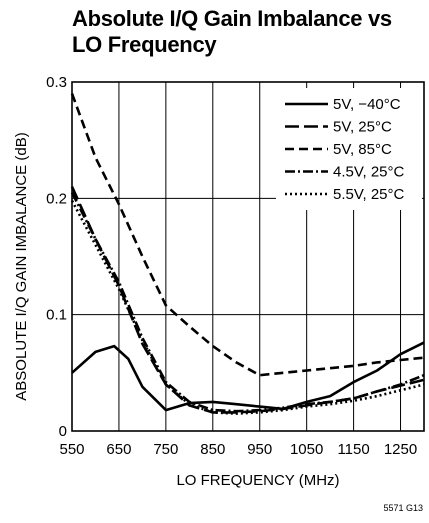 The image size is (429, 523). Describe the element at coordinates (118, 449) in the screenshot. I see `x-tick-label: 650` at that location.